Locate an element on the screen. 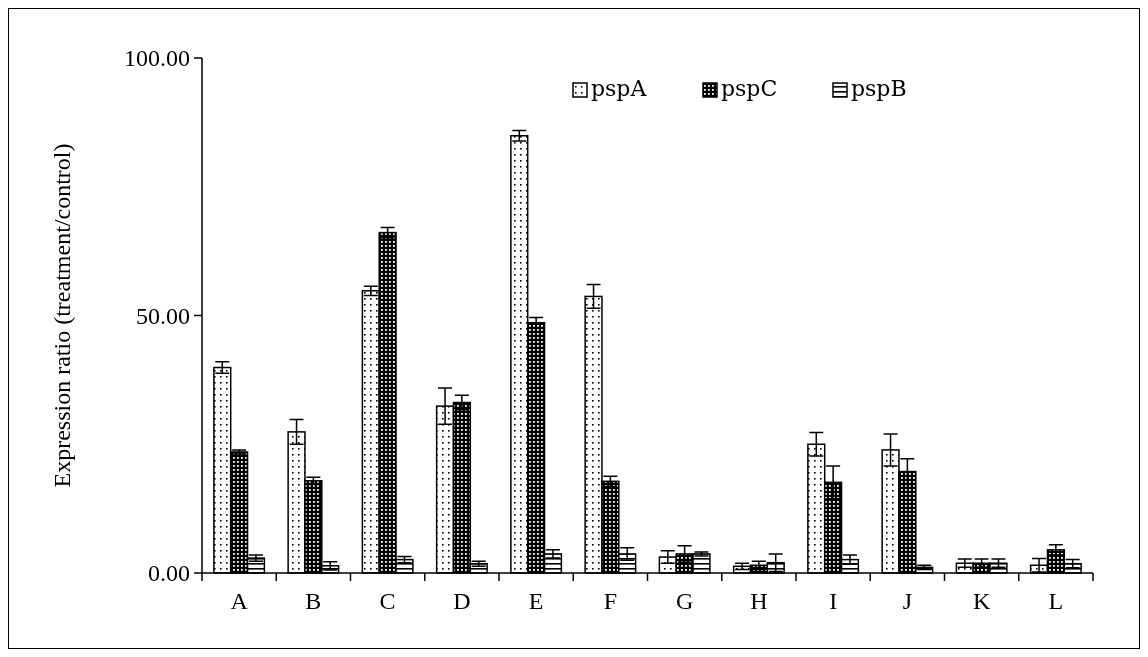 This screenshot has width=1148, height=657. x-tick-label: J is located at coordinates (907, 601).